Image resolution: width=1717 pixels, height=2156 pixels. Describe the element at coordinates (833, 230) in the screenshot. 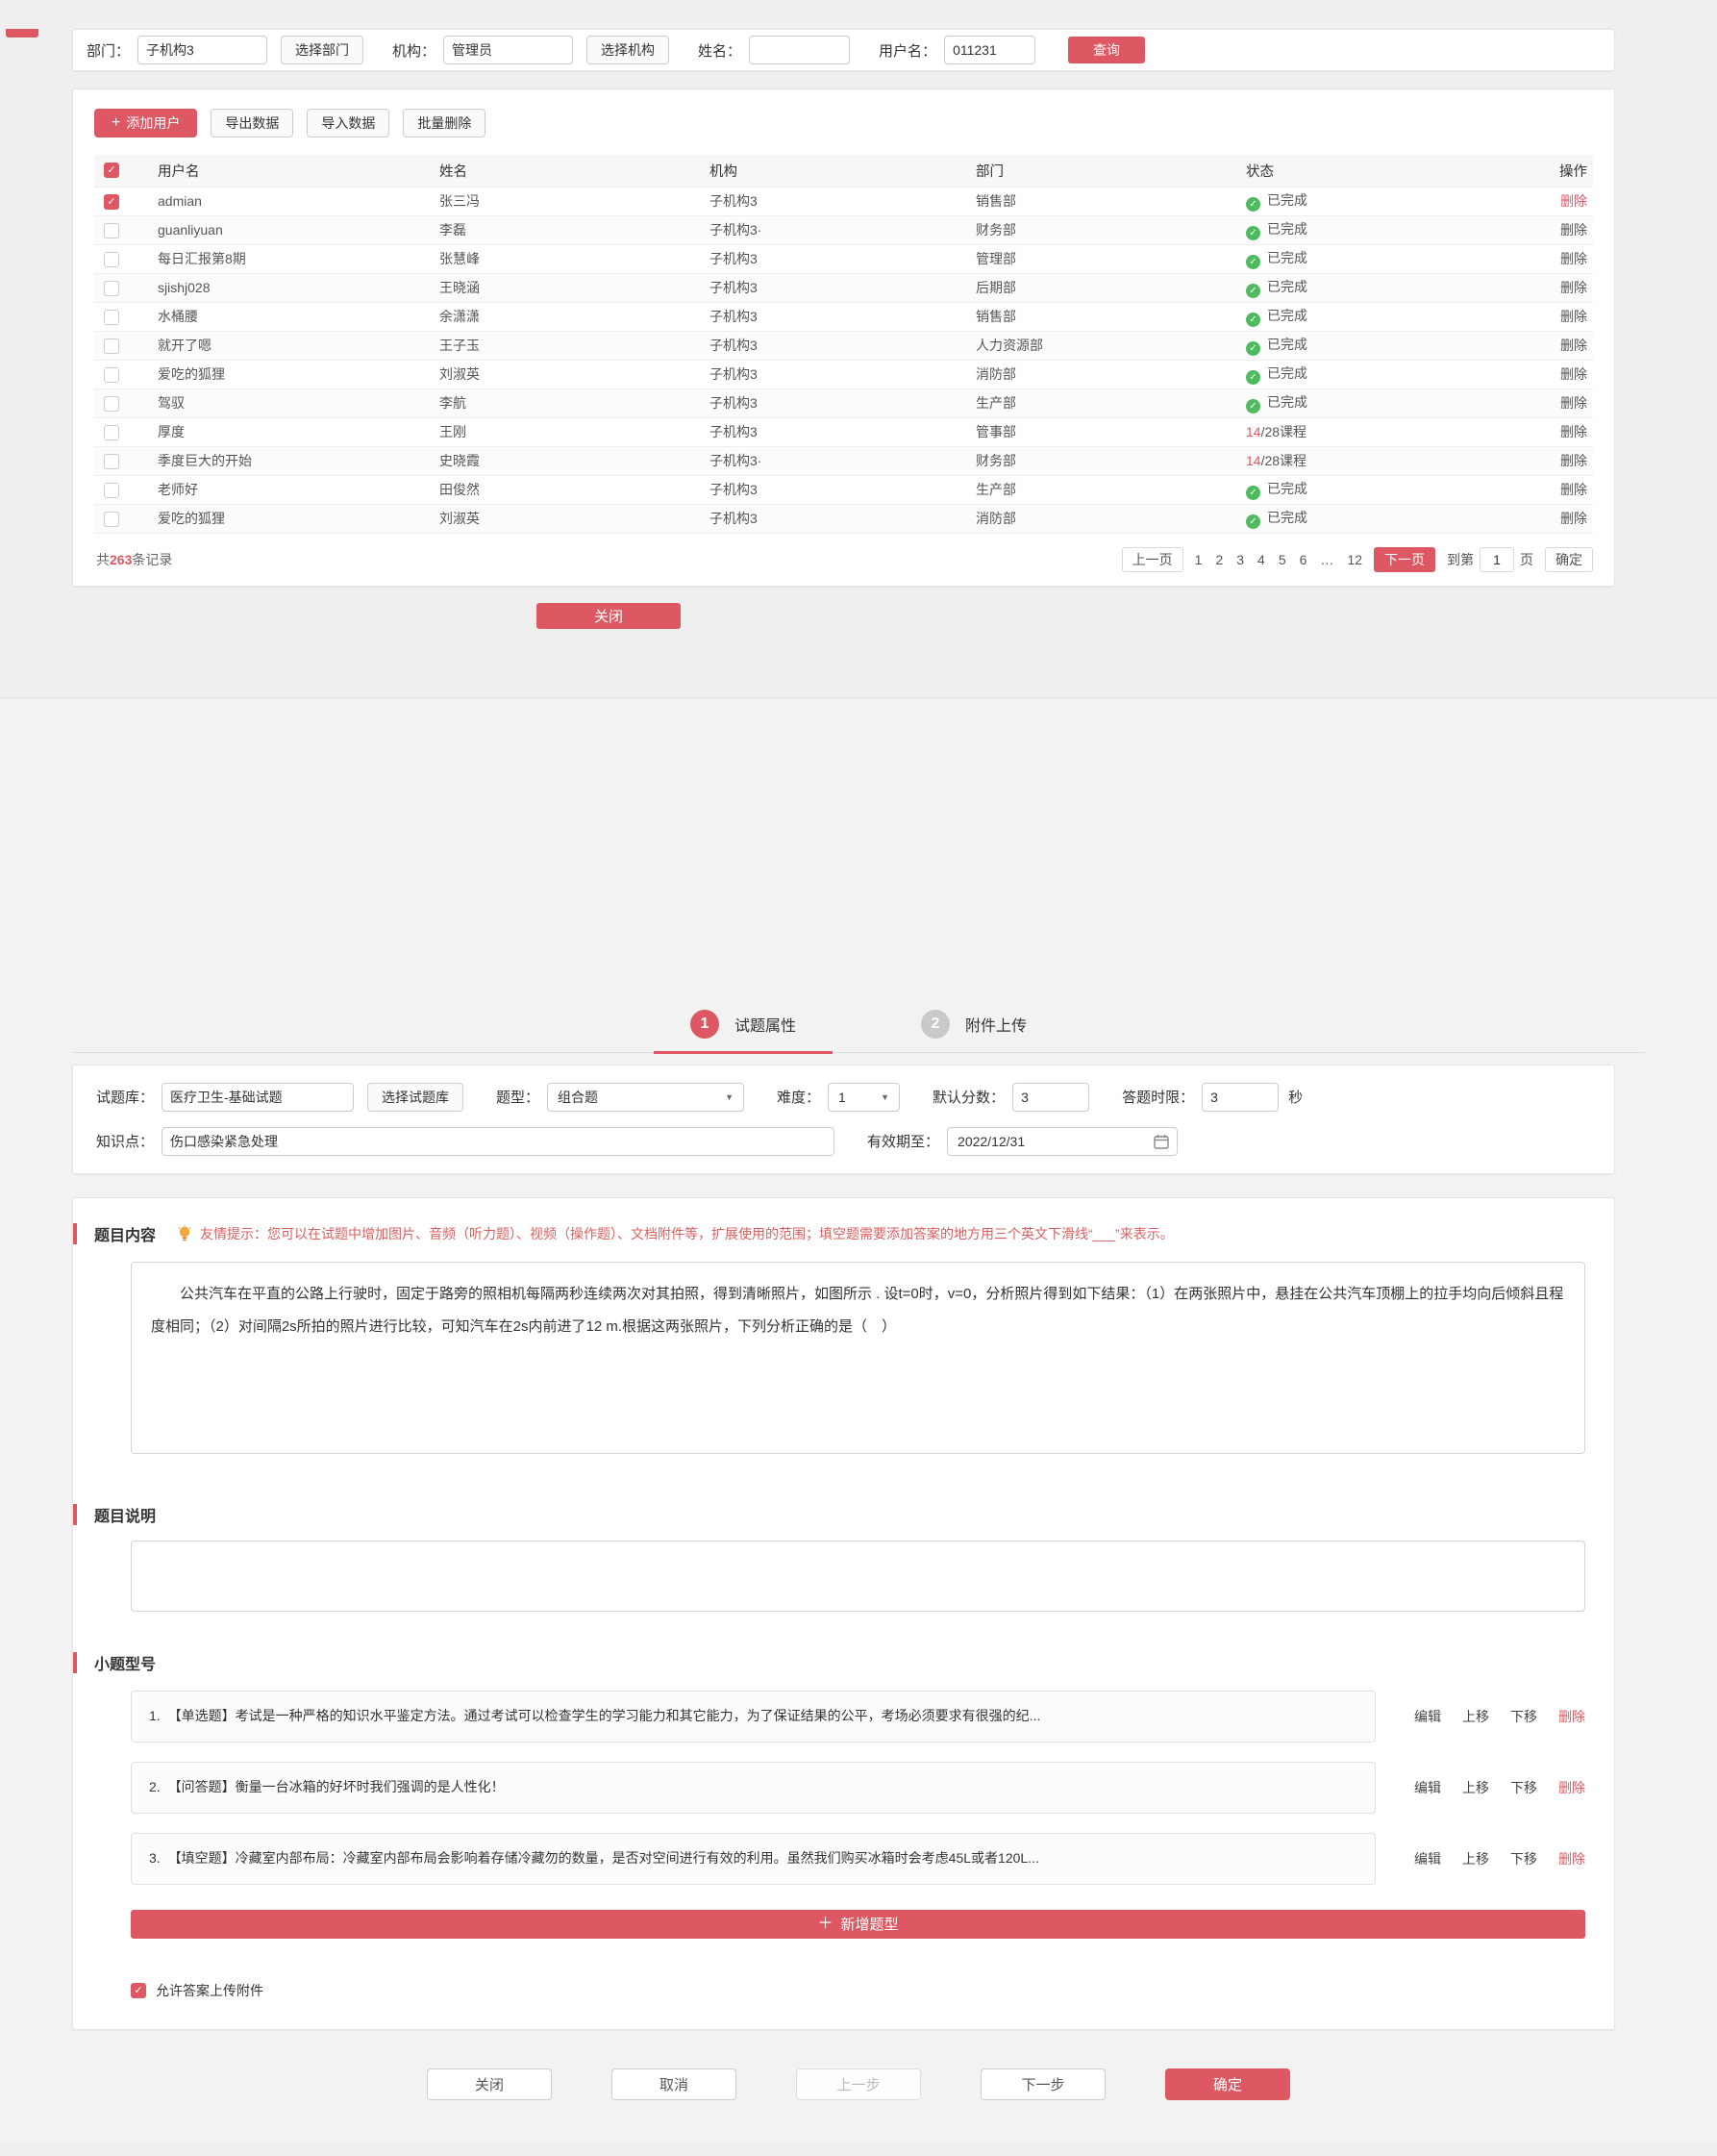

I see `org-cell: 子机构3·` at that location.